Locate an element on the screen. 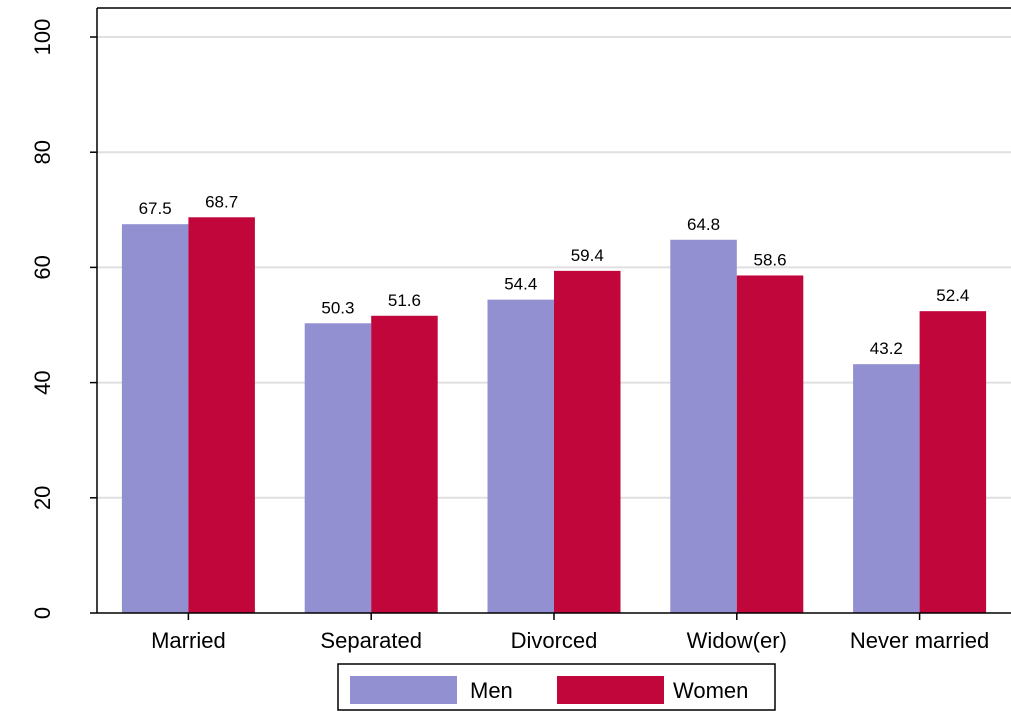 This screenshot has width=1011, height=711. data-label: 67.5 is located at coordinates (155, 208).